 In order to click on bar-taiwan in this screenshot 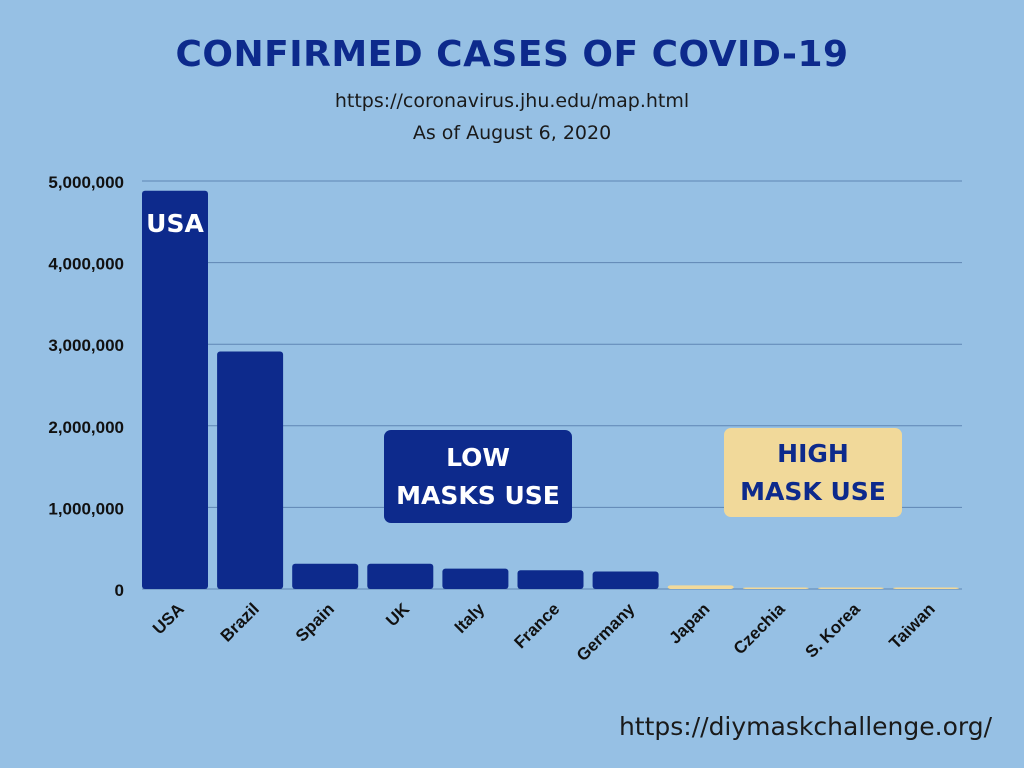, I will do `click(926, 588)`.